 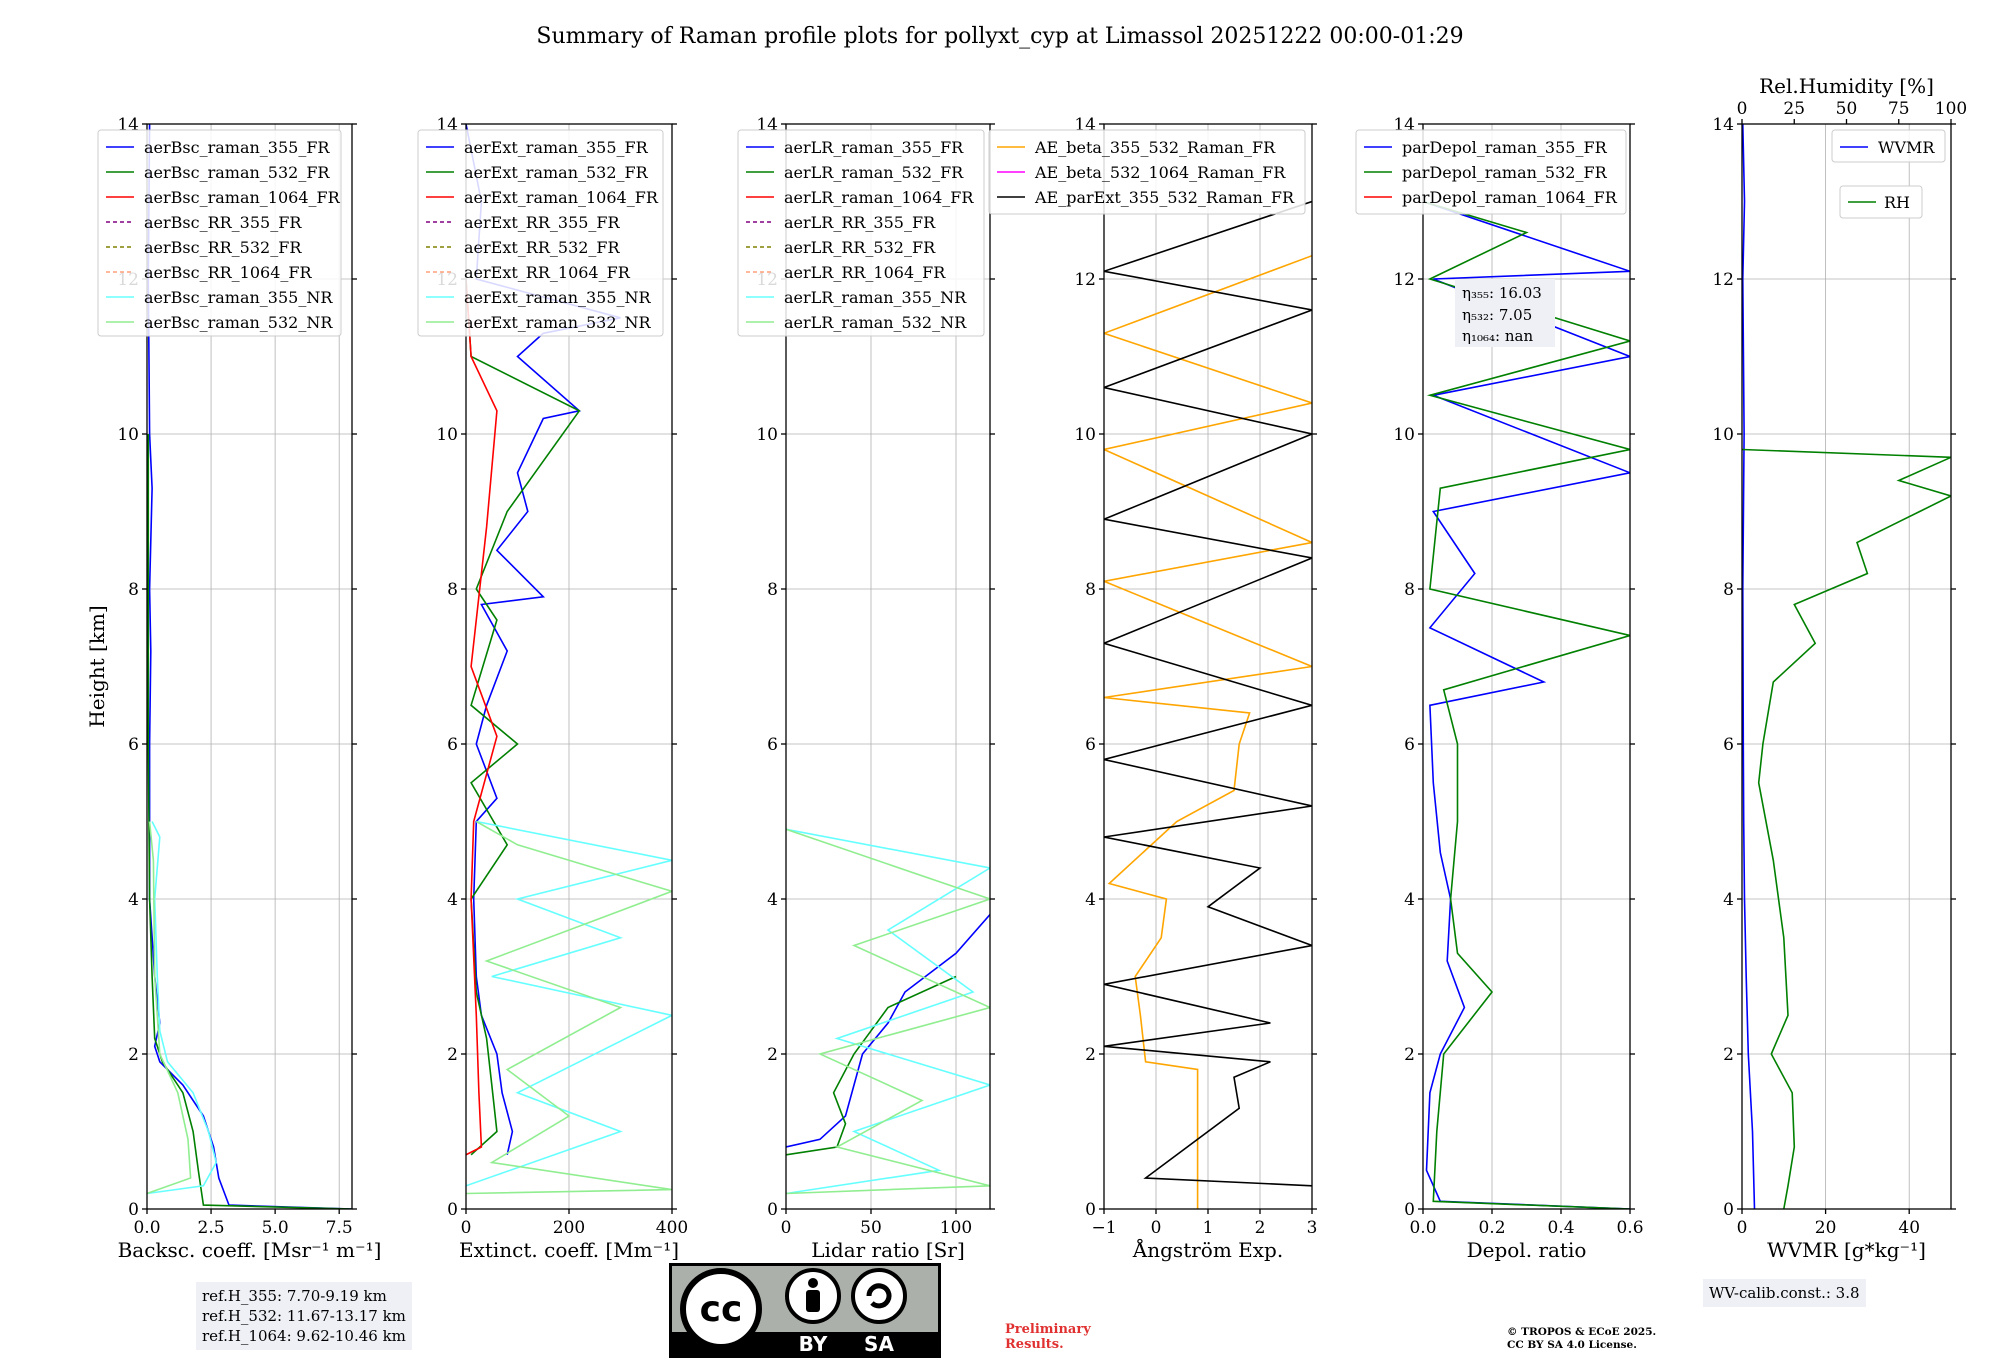 I want to click on x-tick-label: −1, so click(x=1103, y=1228).